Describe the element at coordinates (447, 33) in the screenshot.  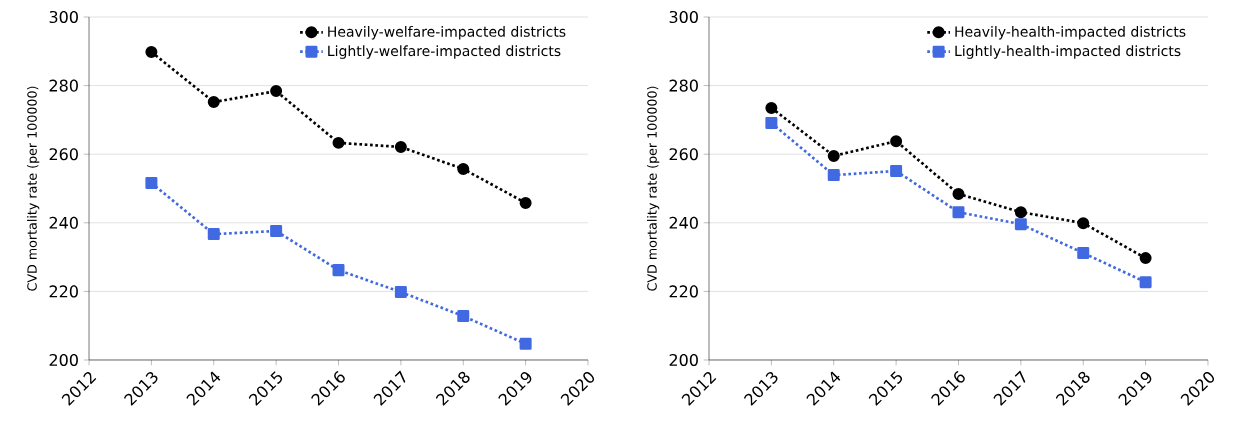
I see `legend-label: Heavily-welfare-impacted districts` at that location.